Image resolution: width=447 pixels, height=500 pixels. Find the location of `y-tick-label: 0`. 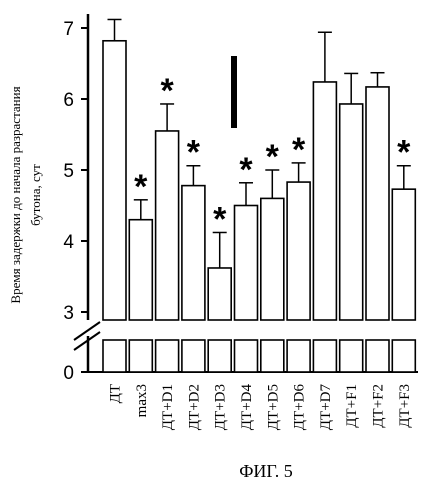

y-tick-label: 0 is located at coordinates (68, 373).